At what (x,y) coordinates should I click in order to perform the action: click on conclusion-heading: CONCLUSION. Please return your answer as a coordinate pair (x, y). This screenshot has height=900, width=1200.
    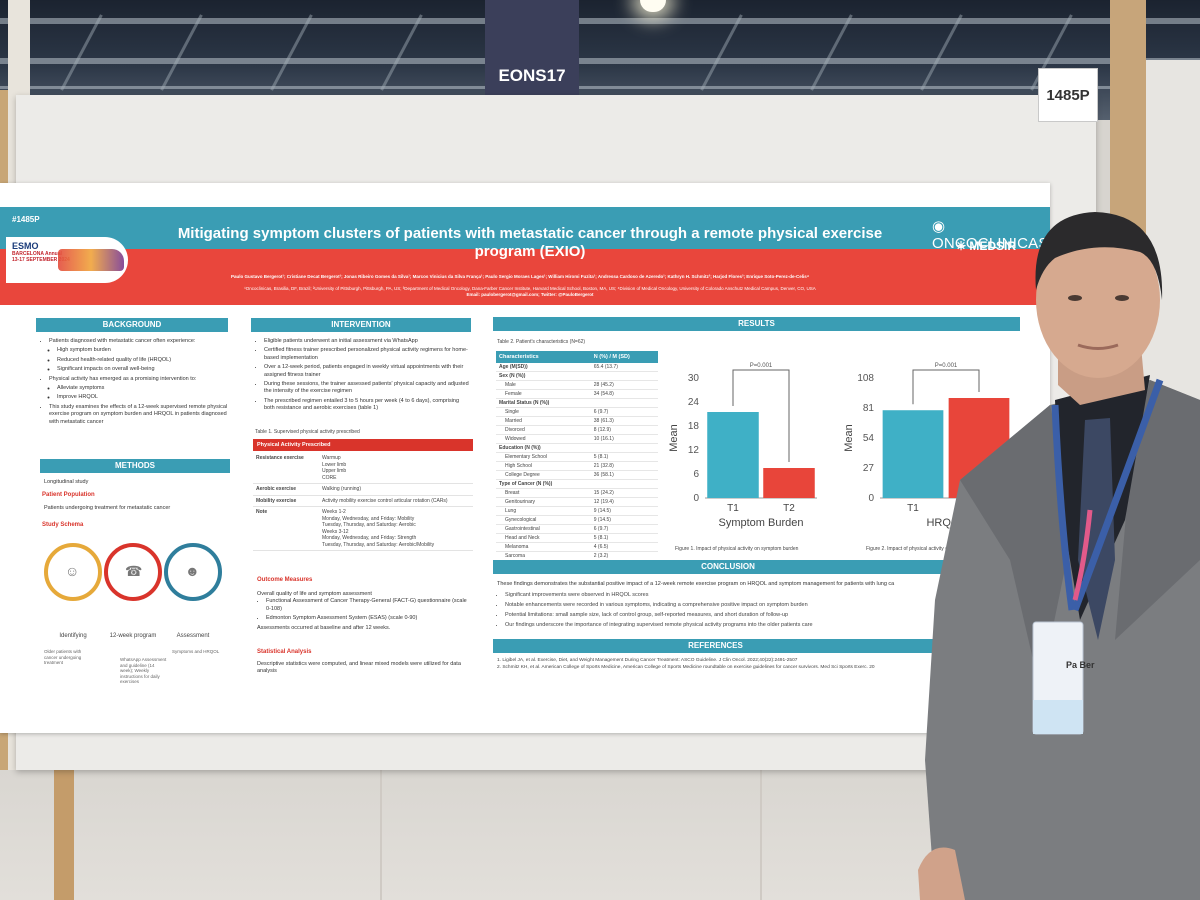
    Looking at the image, I should click on (728, 567).